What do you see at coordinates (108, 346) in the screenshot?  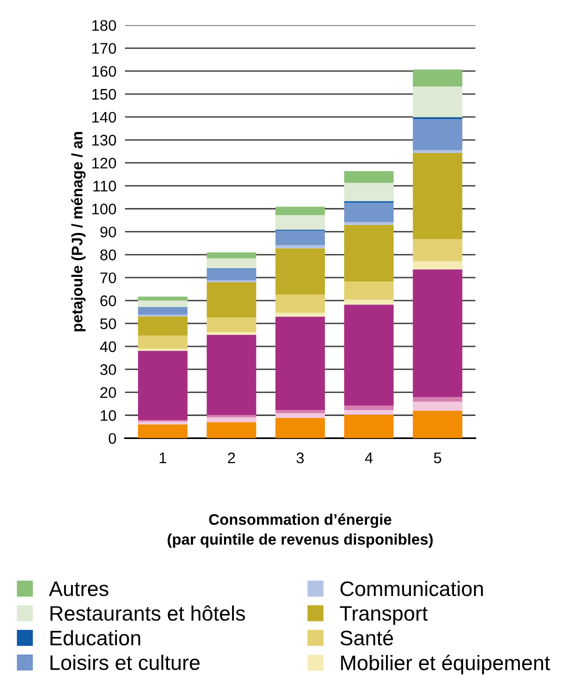 I see `y-tick-label: 40` at bounding box center [108, 346].